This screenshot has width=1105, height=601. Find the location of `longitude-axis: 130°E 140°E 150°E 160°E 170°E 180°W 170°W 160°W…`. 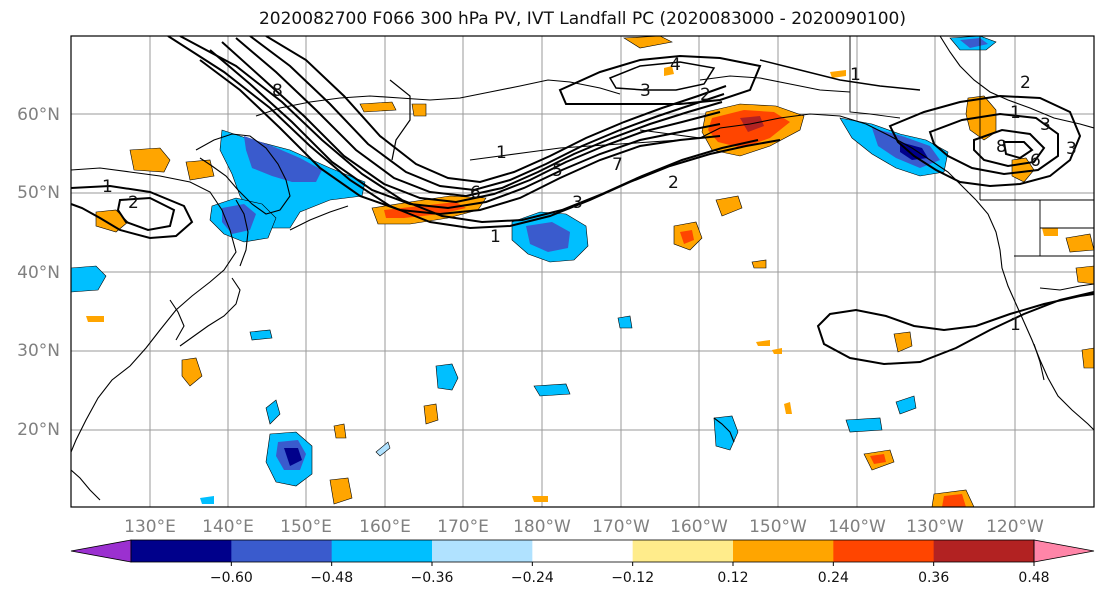

longitude-axis: 130°E 140°E 150°E 160°E 170°E 180°W 170°W 160°W… is located at coordinates (584, 527).